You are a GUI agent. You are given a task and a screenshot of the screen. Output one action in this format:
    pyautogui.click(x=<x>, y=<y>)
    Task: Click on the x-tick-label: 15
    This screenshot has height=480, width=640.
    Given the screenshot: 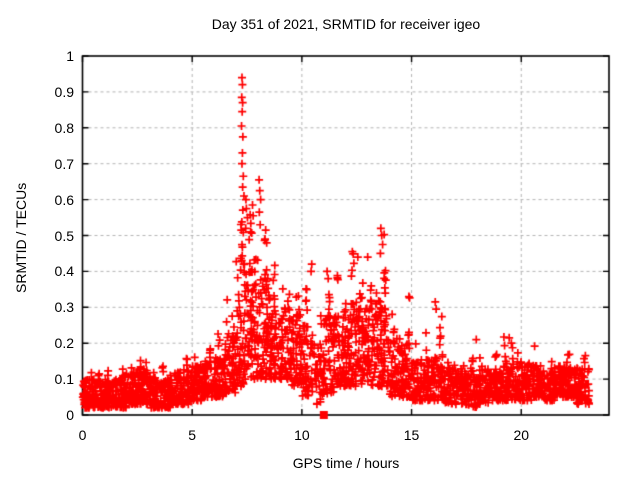 What is the action you would take?
    pyautogui.click(x=411, y=435)
    